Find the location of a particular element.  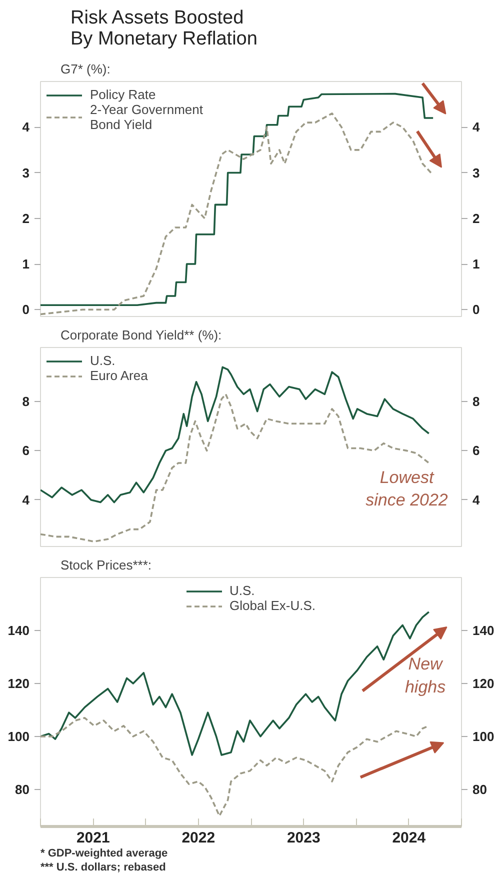

chart-title: Corporate Bond Yield** (%): is located at coordinates (141, 335).